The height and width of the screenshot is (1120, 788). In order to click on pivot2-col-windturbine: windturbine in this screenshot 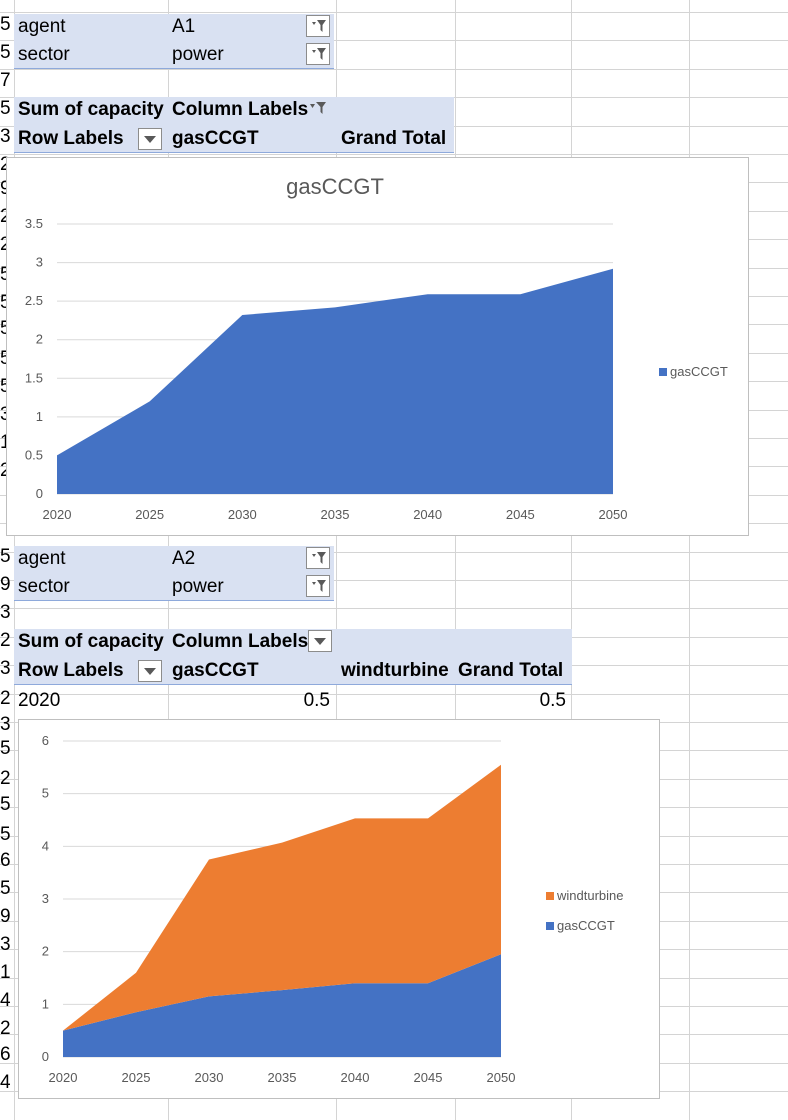, I will do `click(395, 670)`.